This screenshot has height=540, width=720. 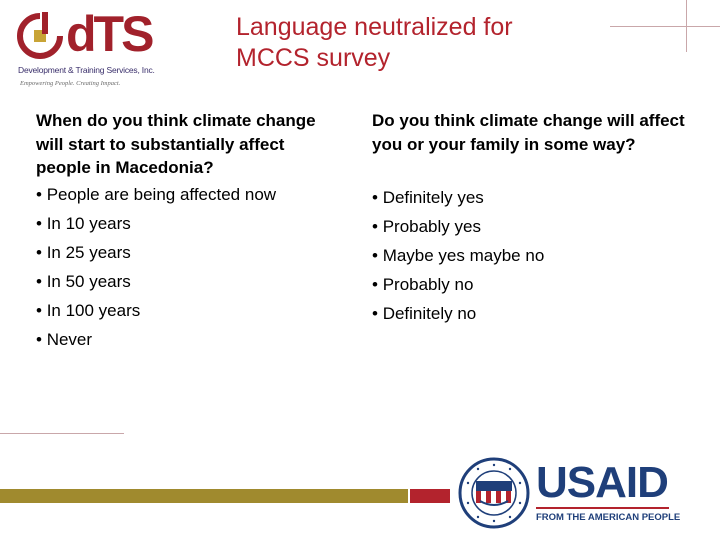 What do you see at coordinates (537, 226) in the screenshot?
I see `right-option: Probably yes` at bounding box center [537, 226].